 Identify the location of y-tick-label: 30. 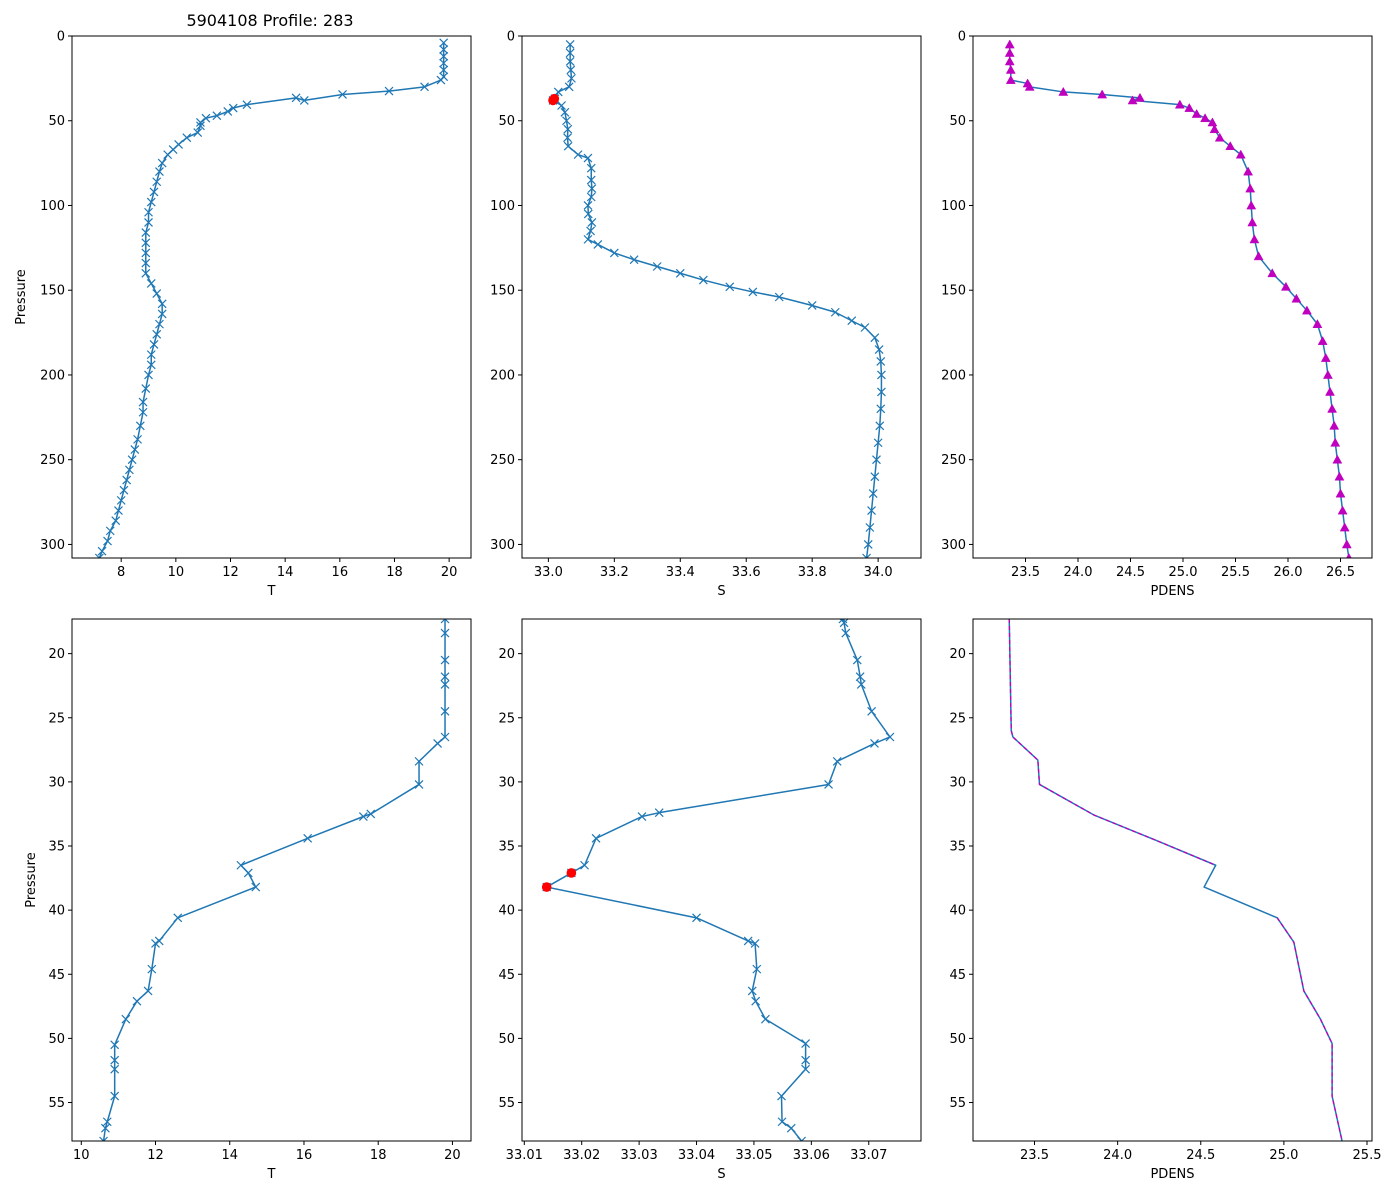
(957, 782).